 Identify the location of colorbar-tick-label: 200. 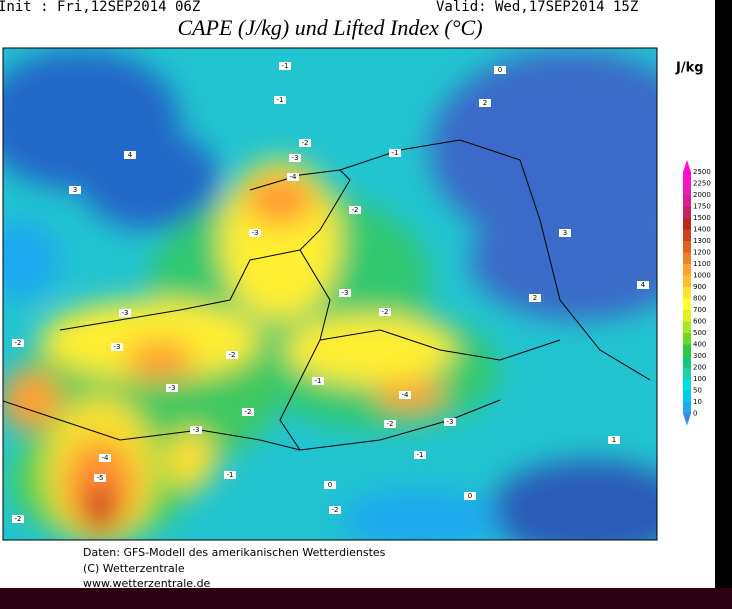
(699, 368).